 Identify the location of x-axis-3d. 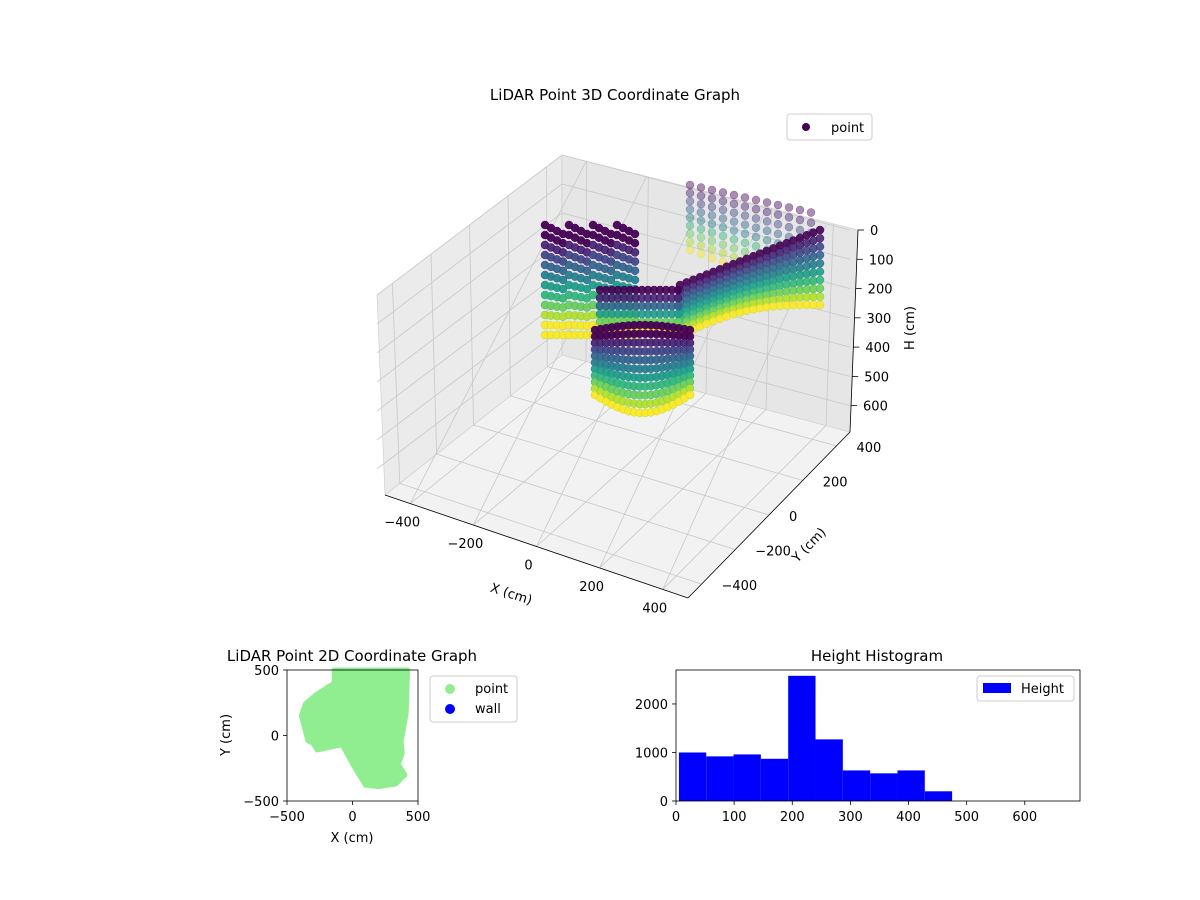
(536, 546).